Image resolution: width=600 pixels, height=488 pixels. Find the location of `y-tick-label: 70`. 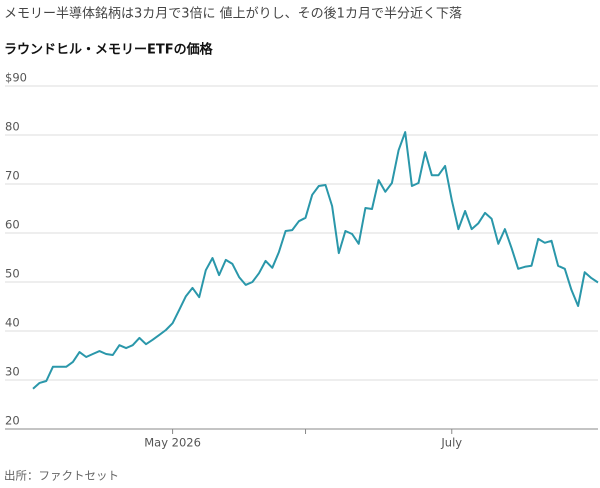

y-tick-label: 70 is located at coordinates (12, 176).